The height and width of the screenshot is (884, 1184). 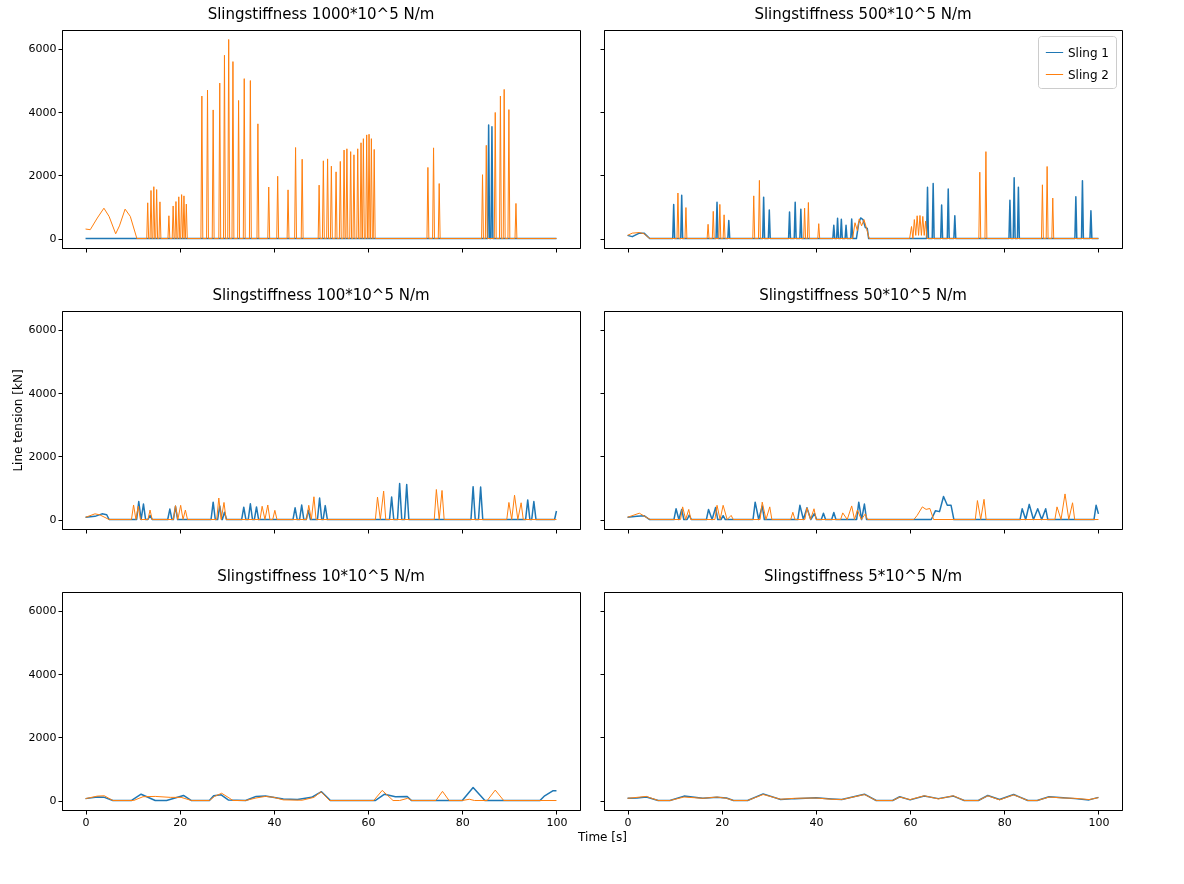 I want to click on chart-title: Slingstiffness 100*10^5 N/m, so click(x=321, y=295).